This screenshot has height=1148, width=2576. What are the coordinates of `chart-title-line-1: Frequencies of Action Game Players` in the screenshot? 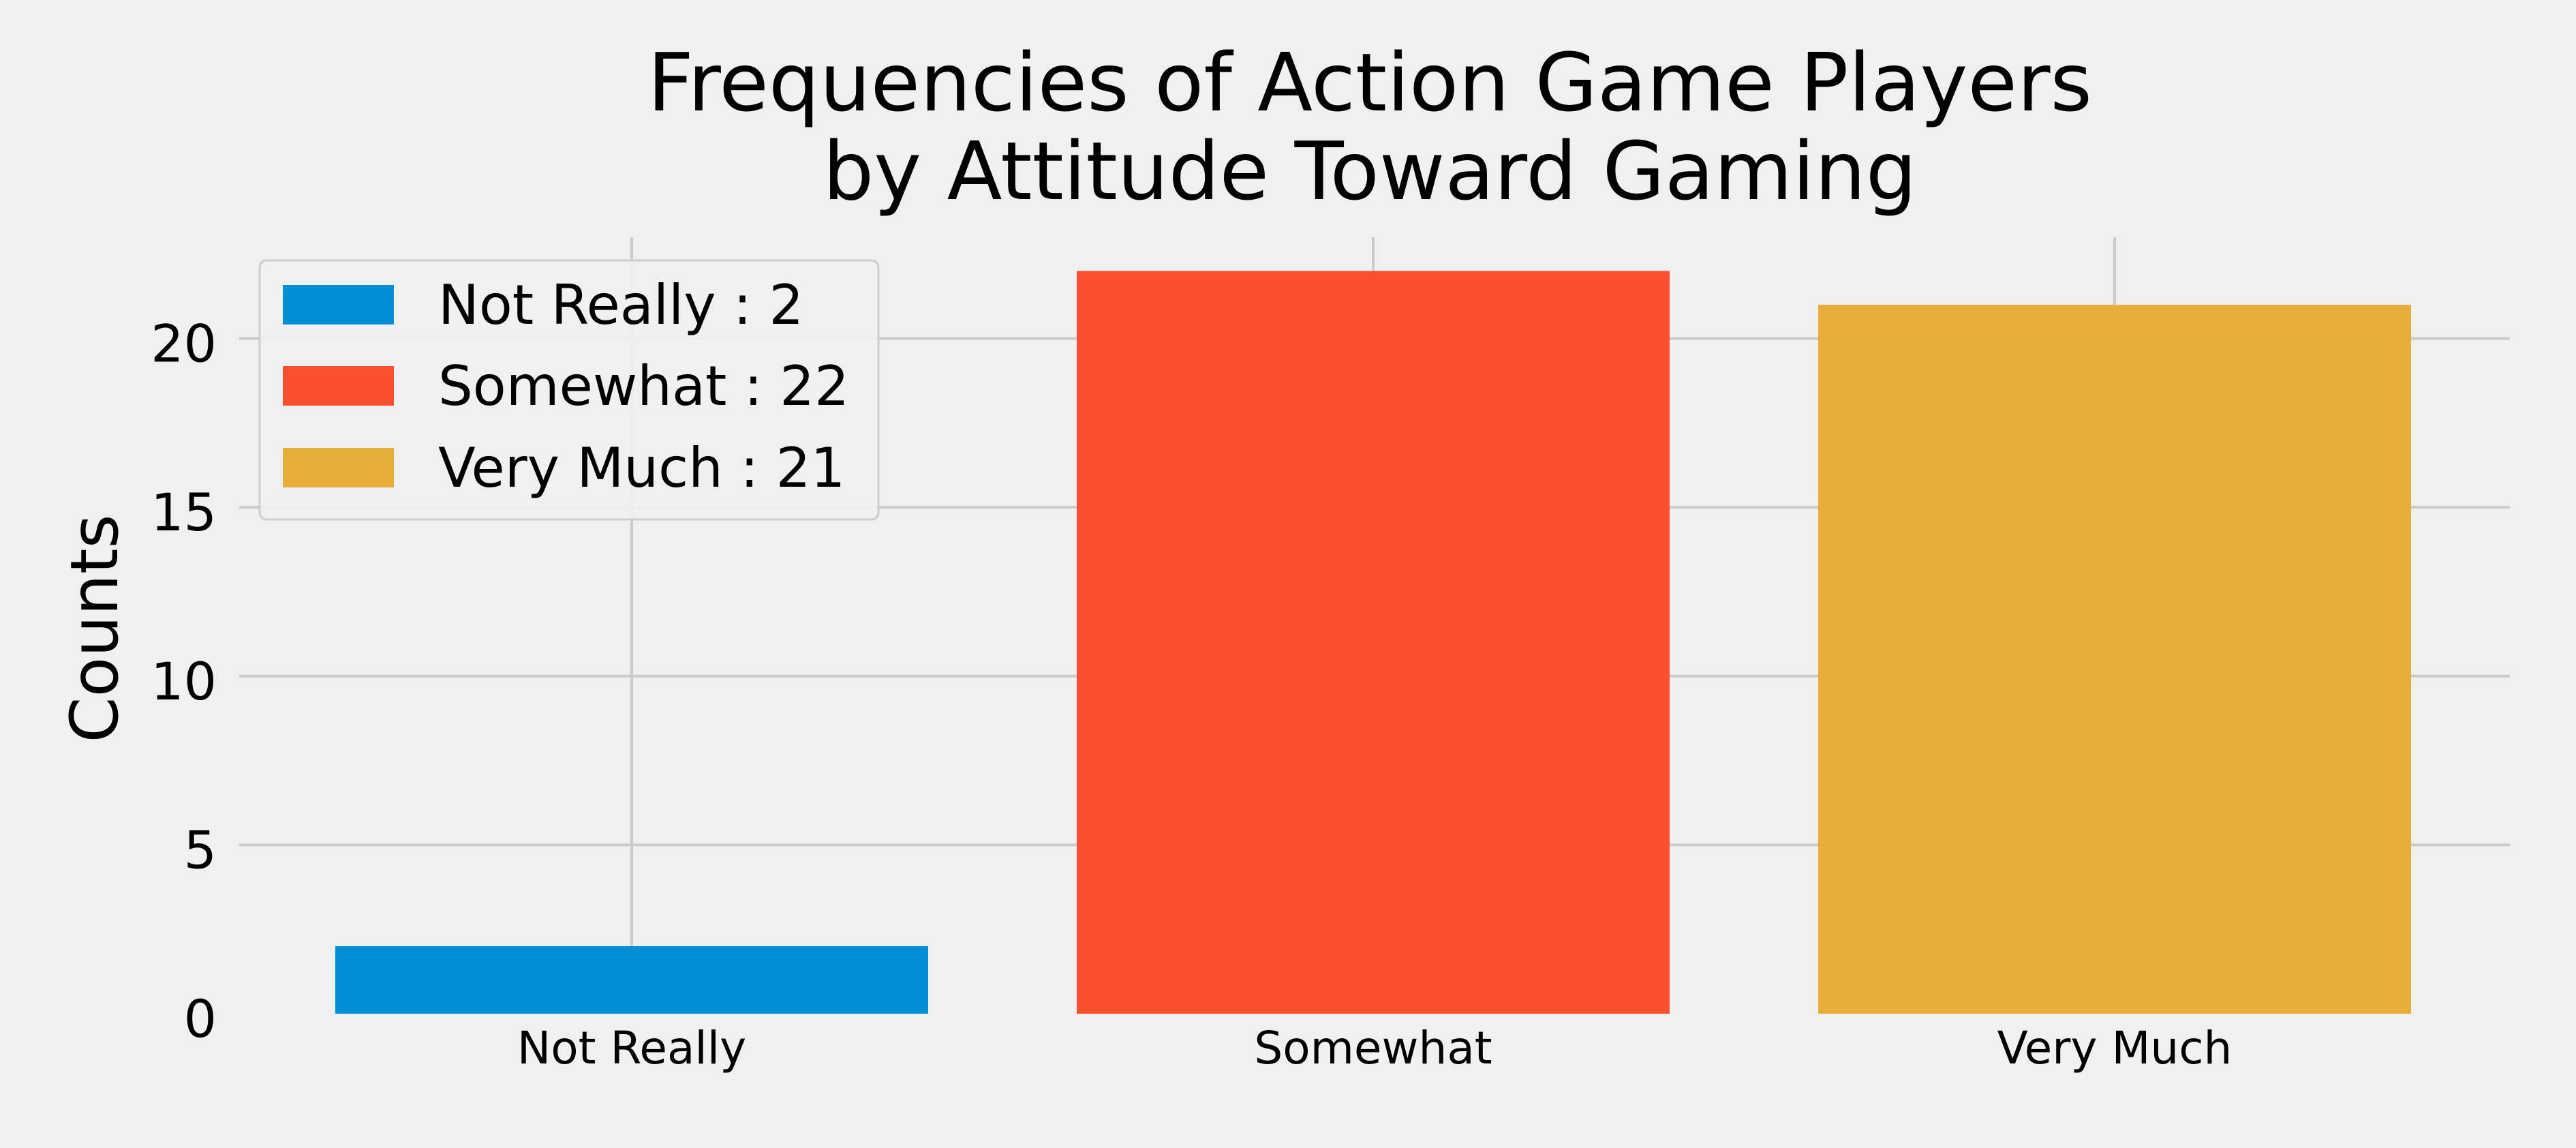 It's located at (1369, 82).